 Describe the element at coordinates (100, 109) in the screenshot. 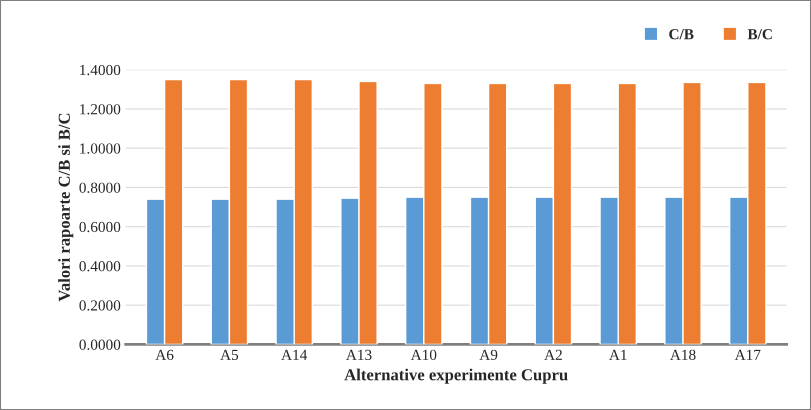

I see `y-tick-label: 1.2000` at that location.